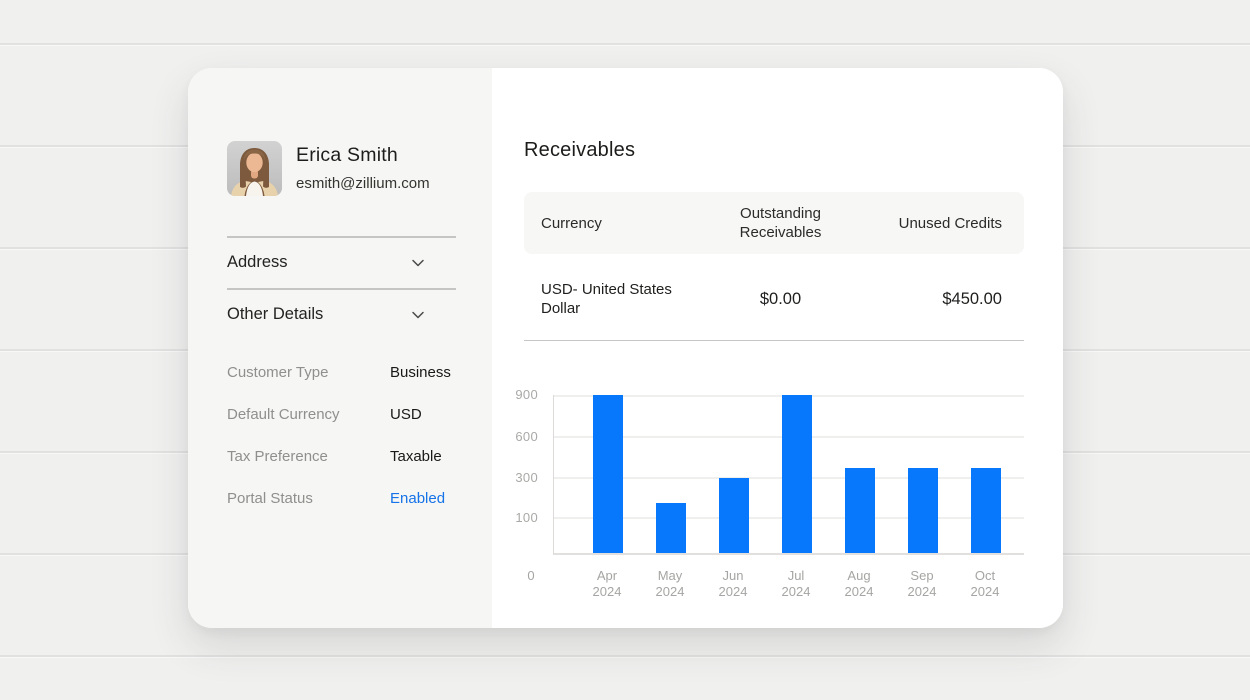 The width and height of the screenshot is (1250, 700). I want to click on chart-y-axis-labels: 900 600 300 100, so click(521, 470).